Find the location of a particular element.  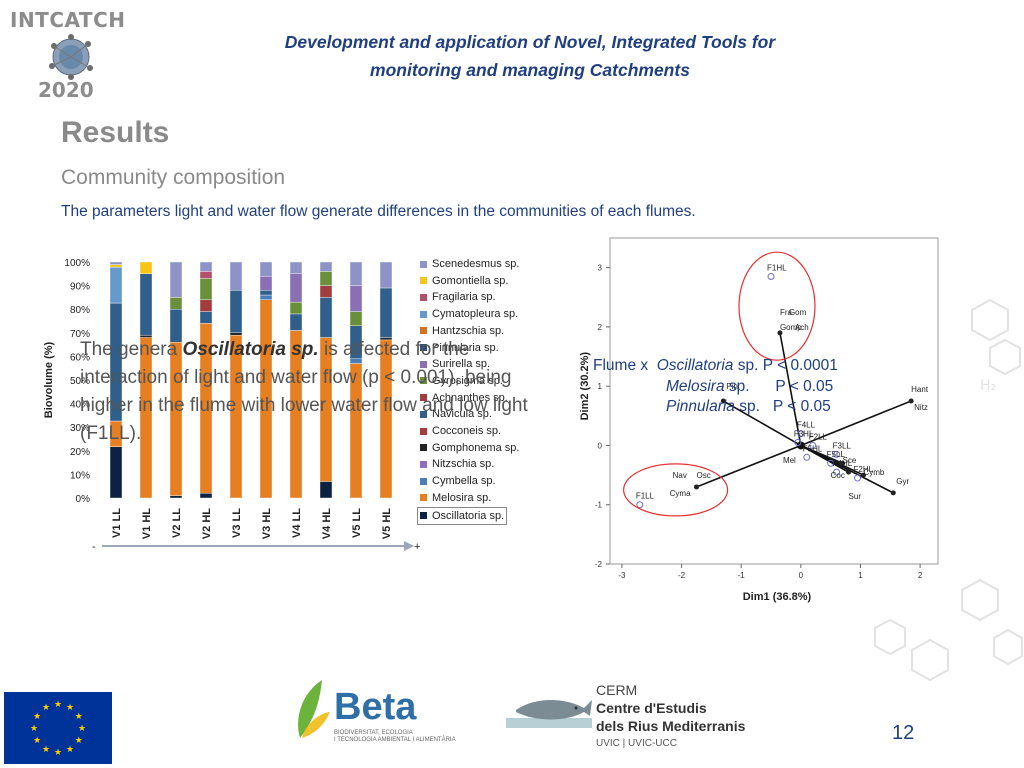

site-label: F2LL is located at coordinates (818, 436).